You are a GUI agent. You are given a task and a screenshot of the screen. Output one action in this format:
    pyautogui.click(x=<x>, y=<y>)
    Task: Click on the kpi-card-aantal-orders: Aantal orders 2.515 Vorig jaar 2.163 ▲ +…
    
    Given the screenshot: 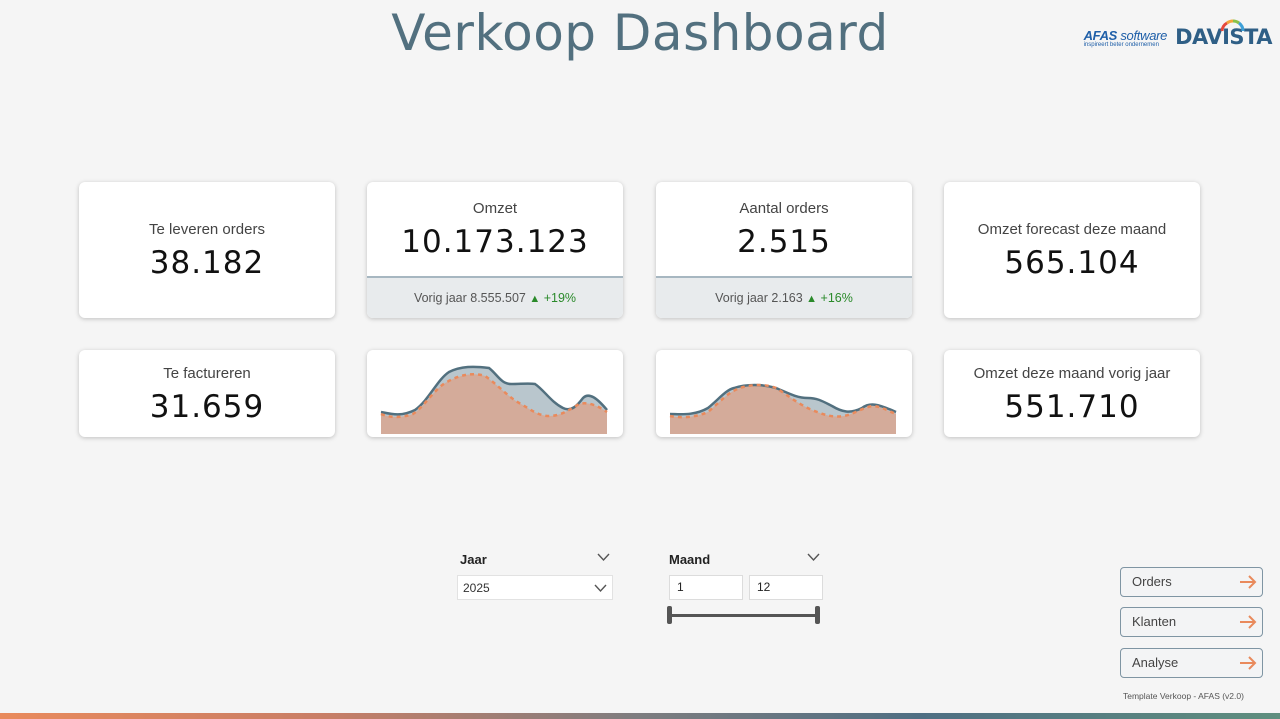 What is the action you would take?
    pyautogui.click(x=784, y=250)
    